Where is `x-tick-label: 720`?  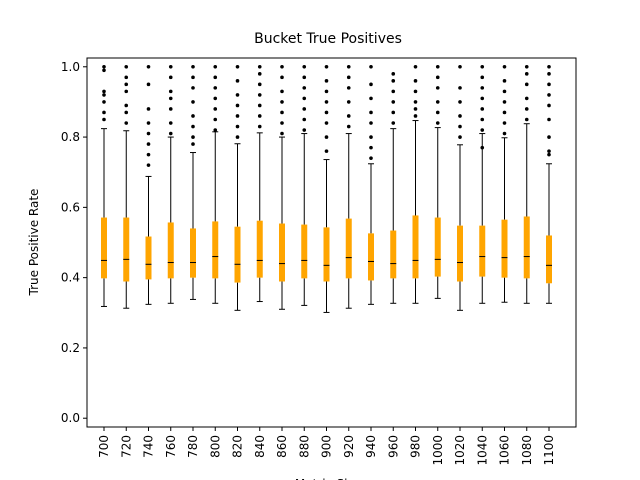 x-tick-label: 720 is located at coordinates (126, 446).